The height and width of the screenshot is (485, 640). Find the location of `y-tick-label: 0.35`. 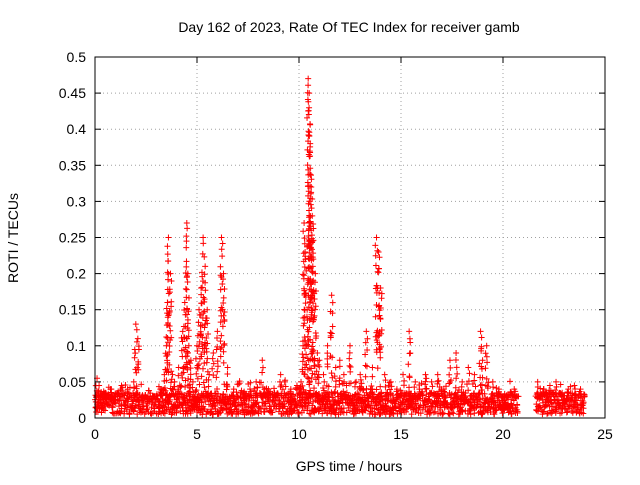

y-tick-label: 0.35 is located at coordinates (72, 165).